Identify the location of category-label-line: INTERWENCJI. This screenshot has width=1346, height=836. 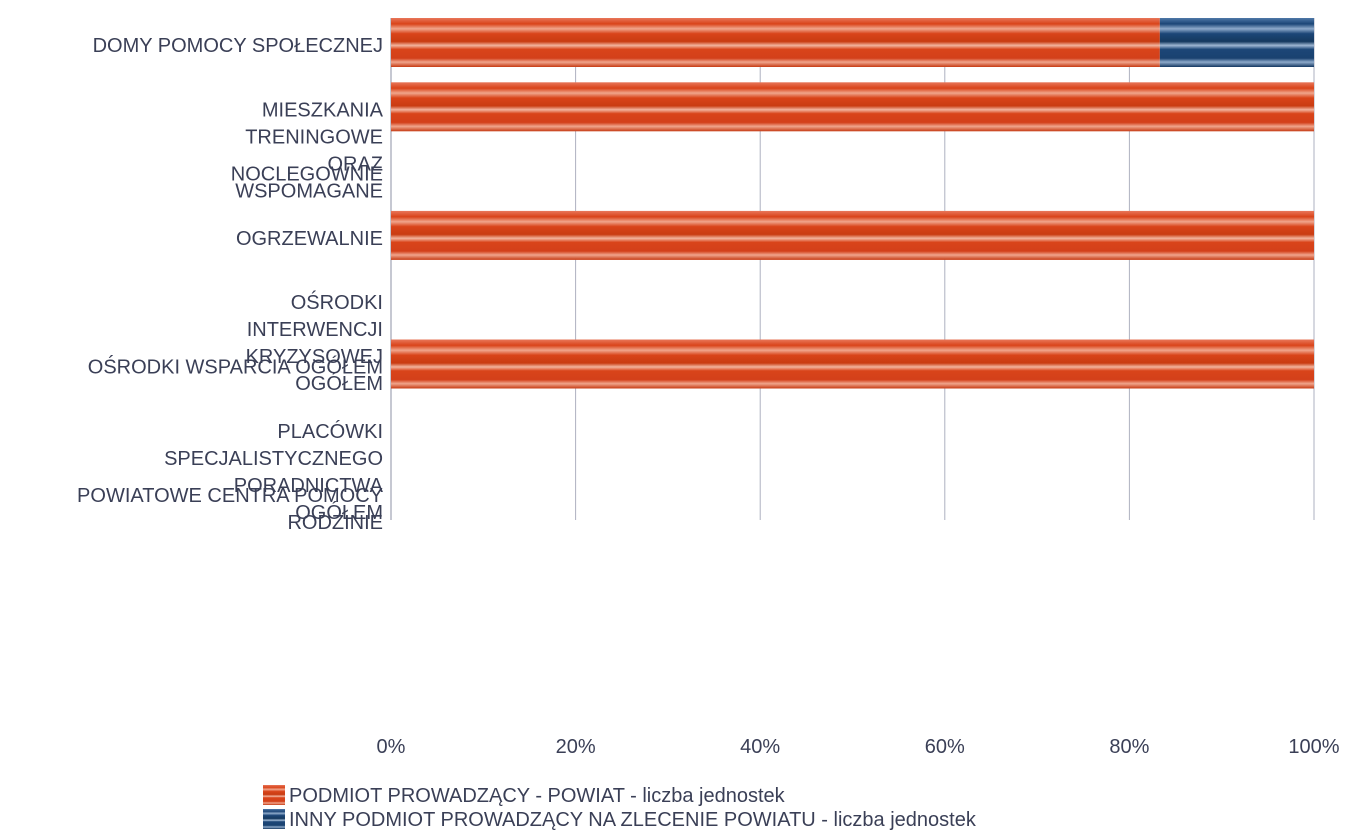
(315, 330).